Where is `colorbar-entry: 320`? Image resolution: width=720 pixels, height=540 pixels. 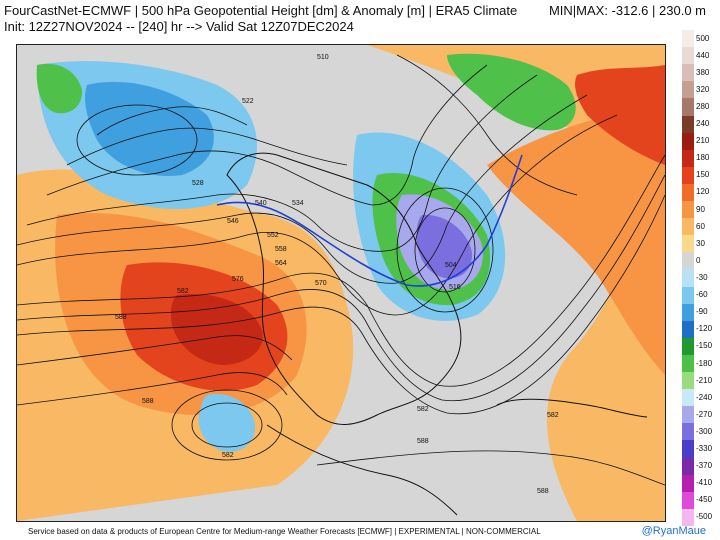 colorbar-entry: 320 is located at coordinates (700, 90).